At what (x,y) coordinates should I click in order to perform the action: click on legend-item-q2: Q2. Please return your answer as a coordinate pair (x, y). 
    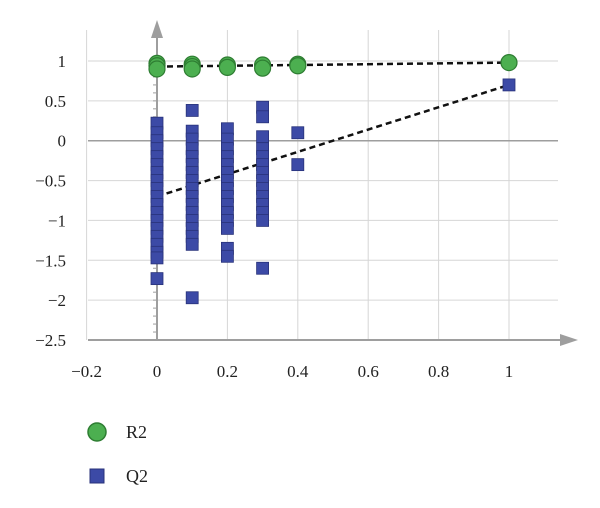
    Looking at the image, I should click on (118, 476).